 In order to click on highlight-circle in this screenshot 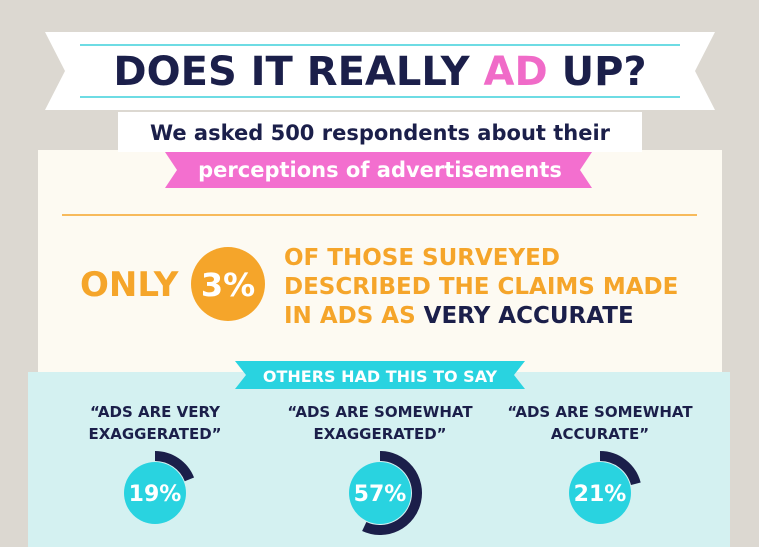, I will do `click(228, 284)`.